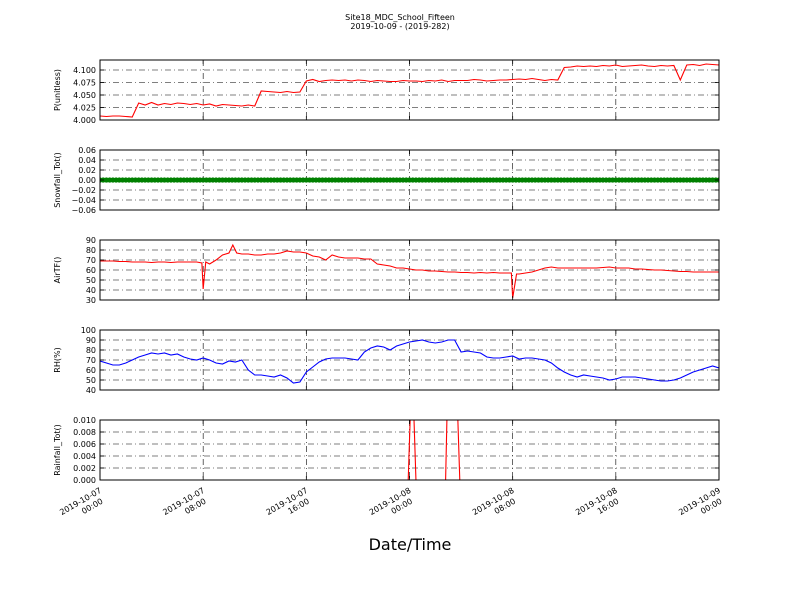  What do you see at coordinates (84, 468) in the screenshot?
I see `y-tick-label: 0.002` at bounding box center [84, 468].